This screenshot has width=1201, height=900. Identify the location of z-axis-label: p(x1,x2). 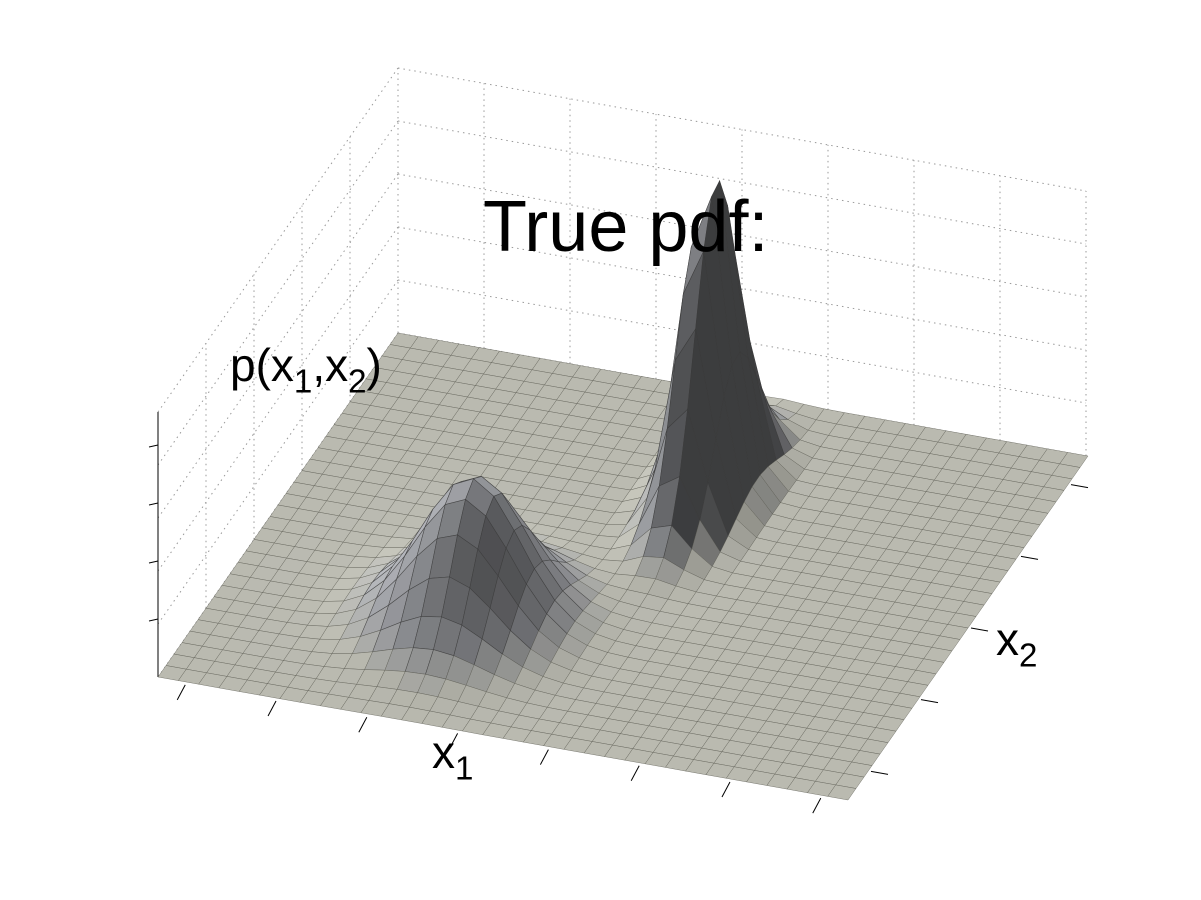
(306, 370).